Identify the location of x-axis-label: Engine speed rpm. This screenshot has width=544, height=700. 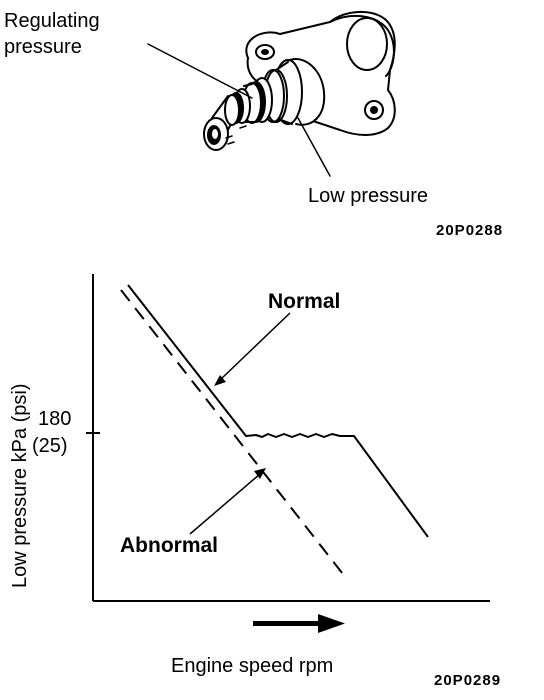
(252, 666).